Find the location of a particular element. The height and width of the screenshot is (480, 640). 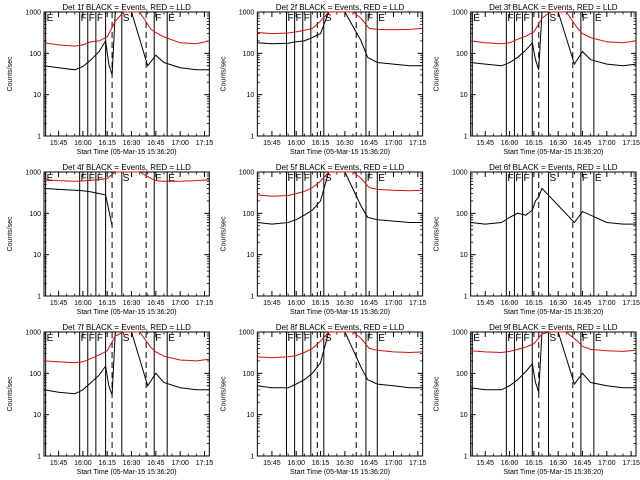

panel-title: Det 7f BLACK = Events, RED = LLD is located at coordinates (126, 327).